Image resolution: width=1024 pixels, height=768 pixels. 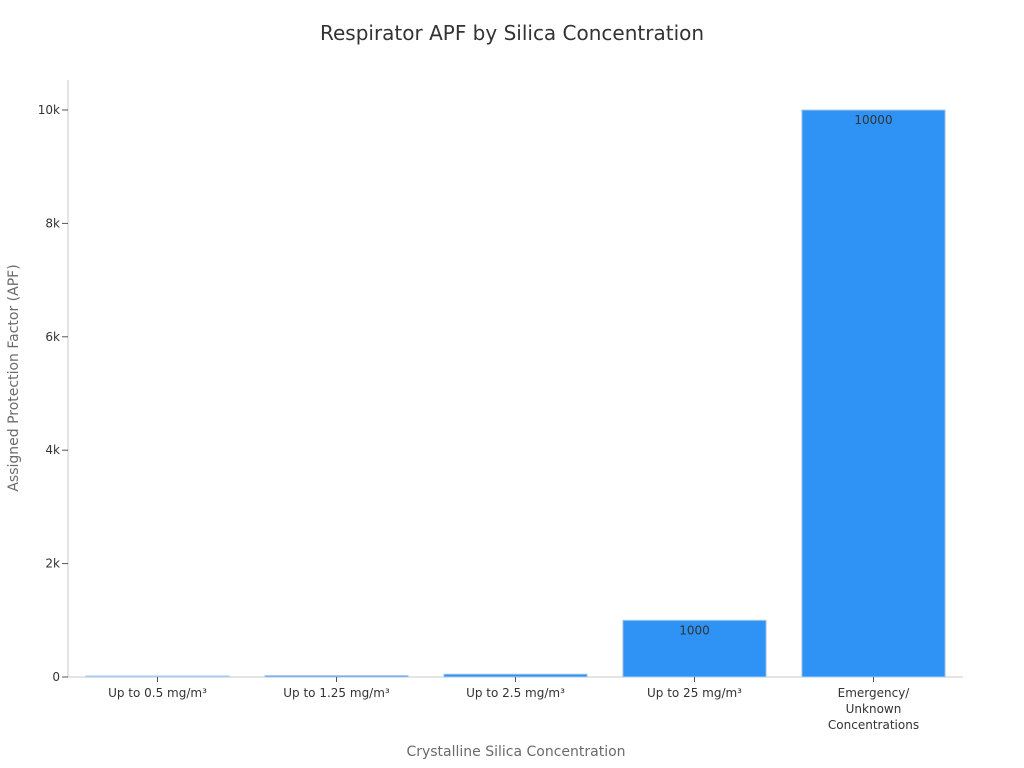 I want to click on x-tick-label: Up to 2.5 mg/m³, so click(x=515, y=693).